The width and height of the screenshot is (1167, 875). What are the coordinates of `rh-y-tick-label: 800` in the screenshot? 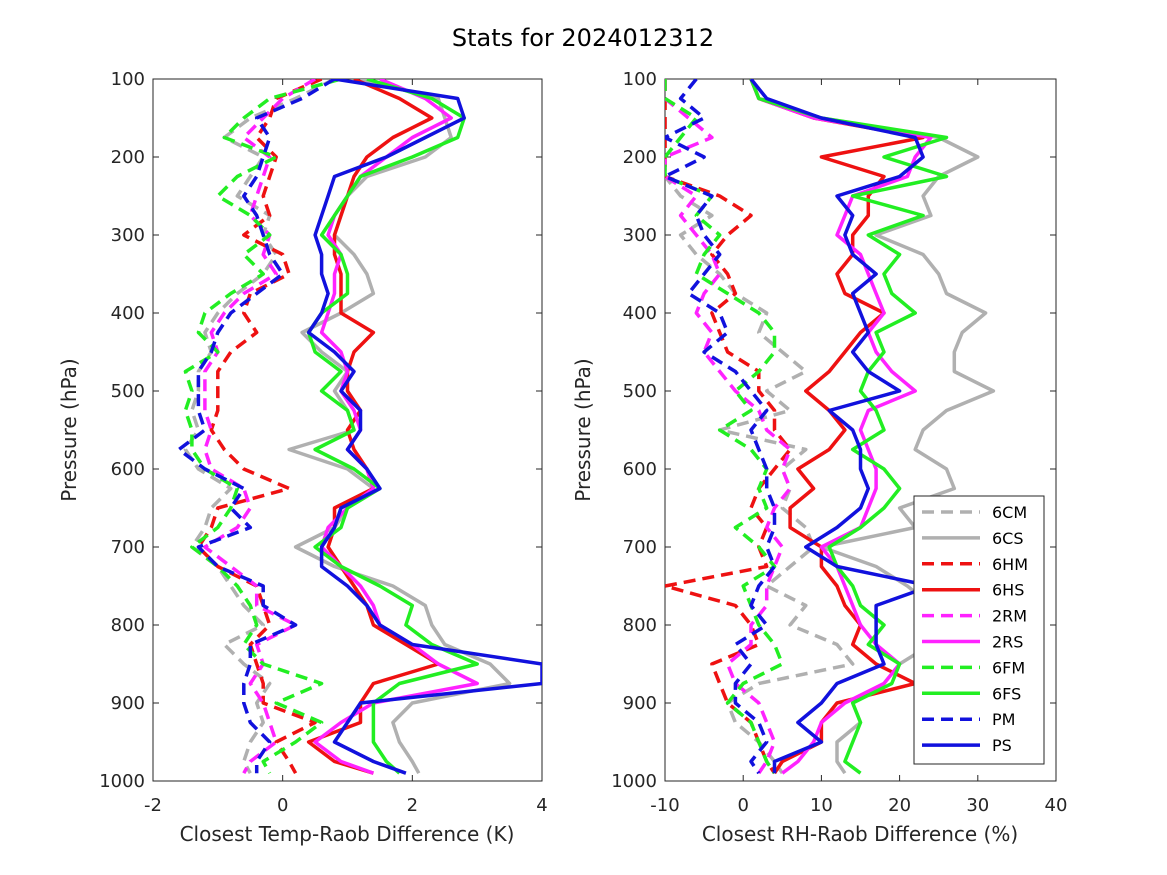 It's located at (640, 625).